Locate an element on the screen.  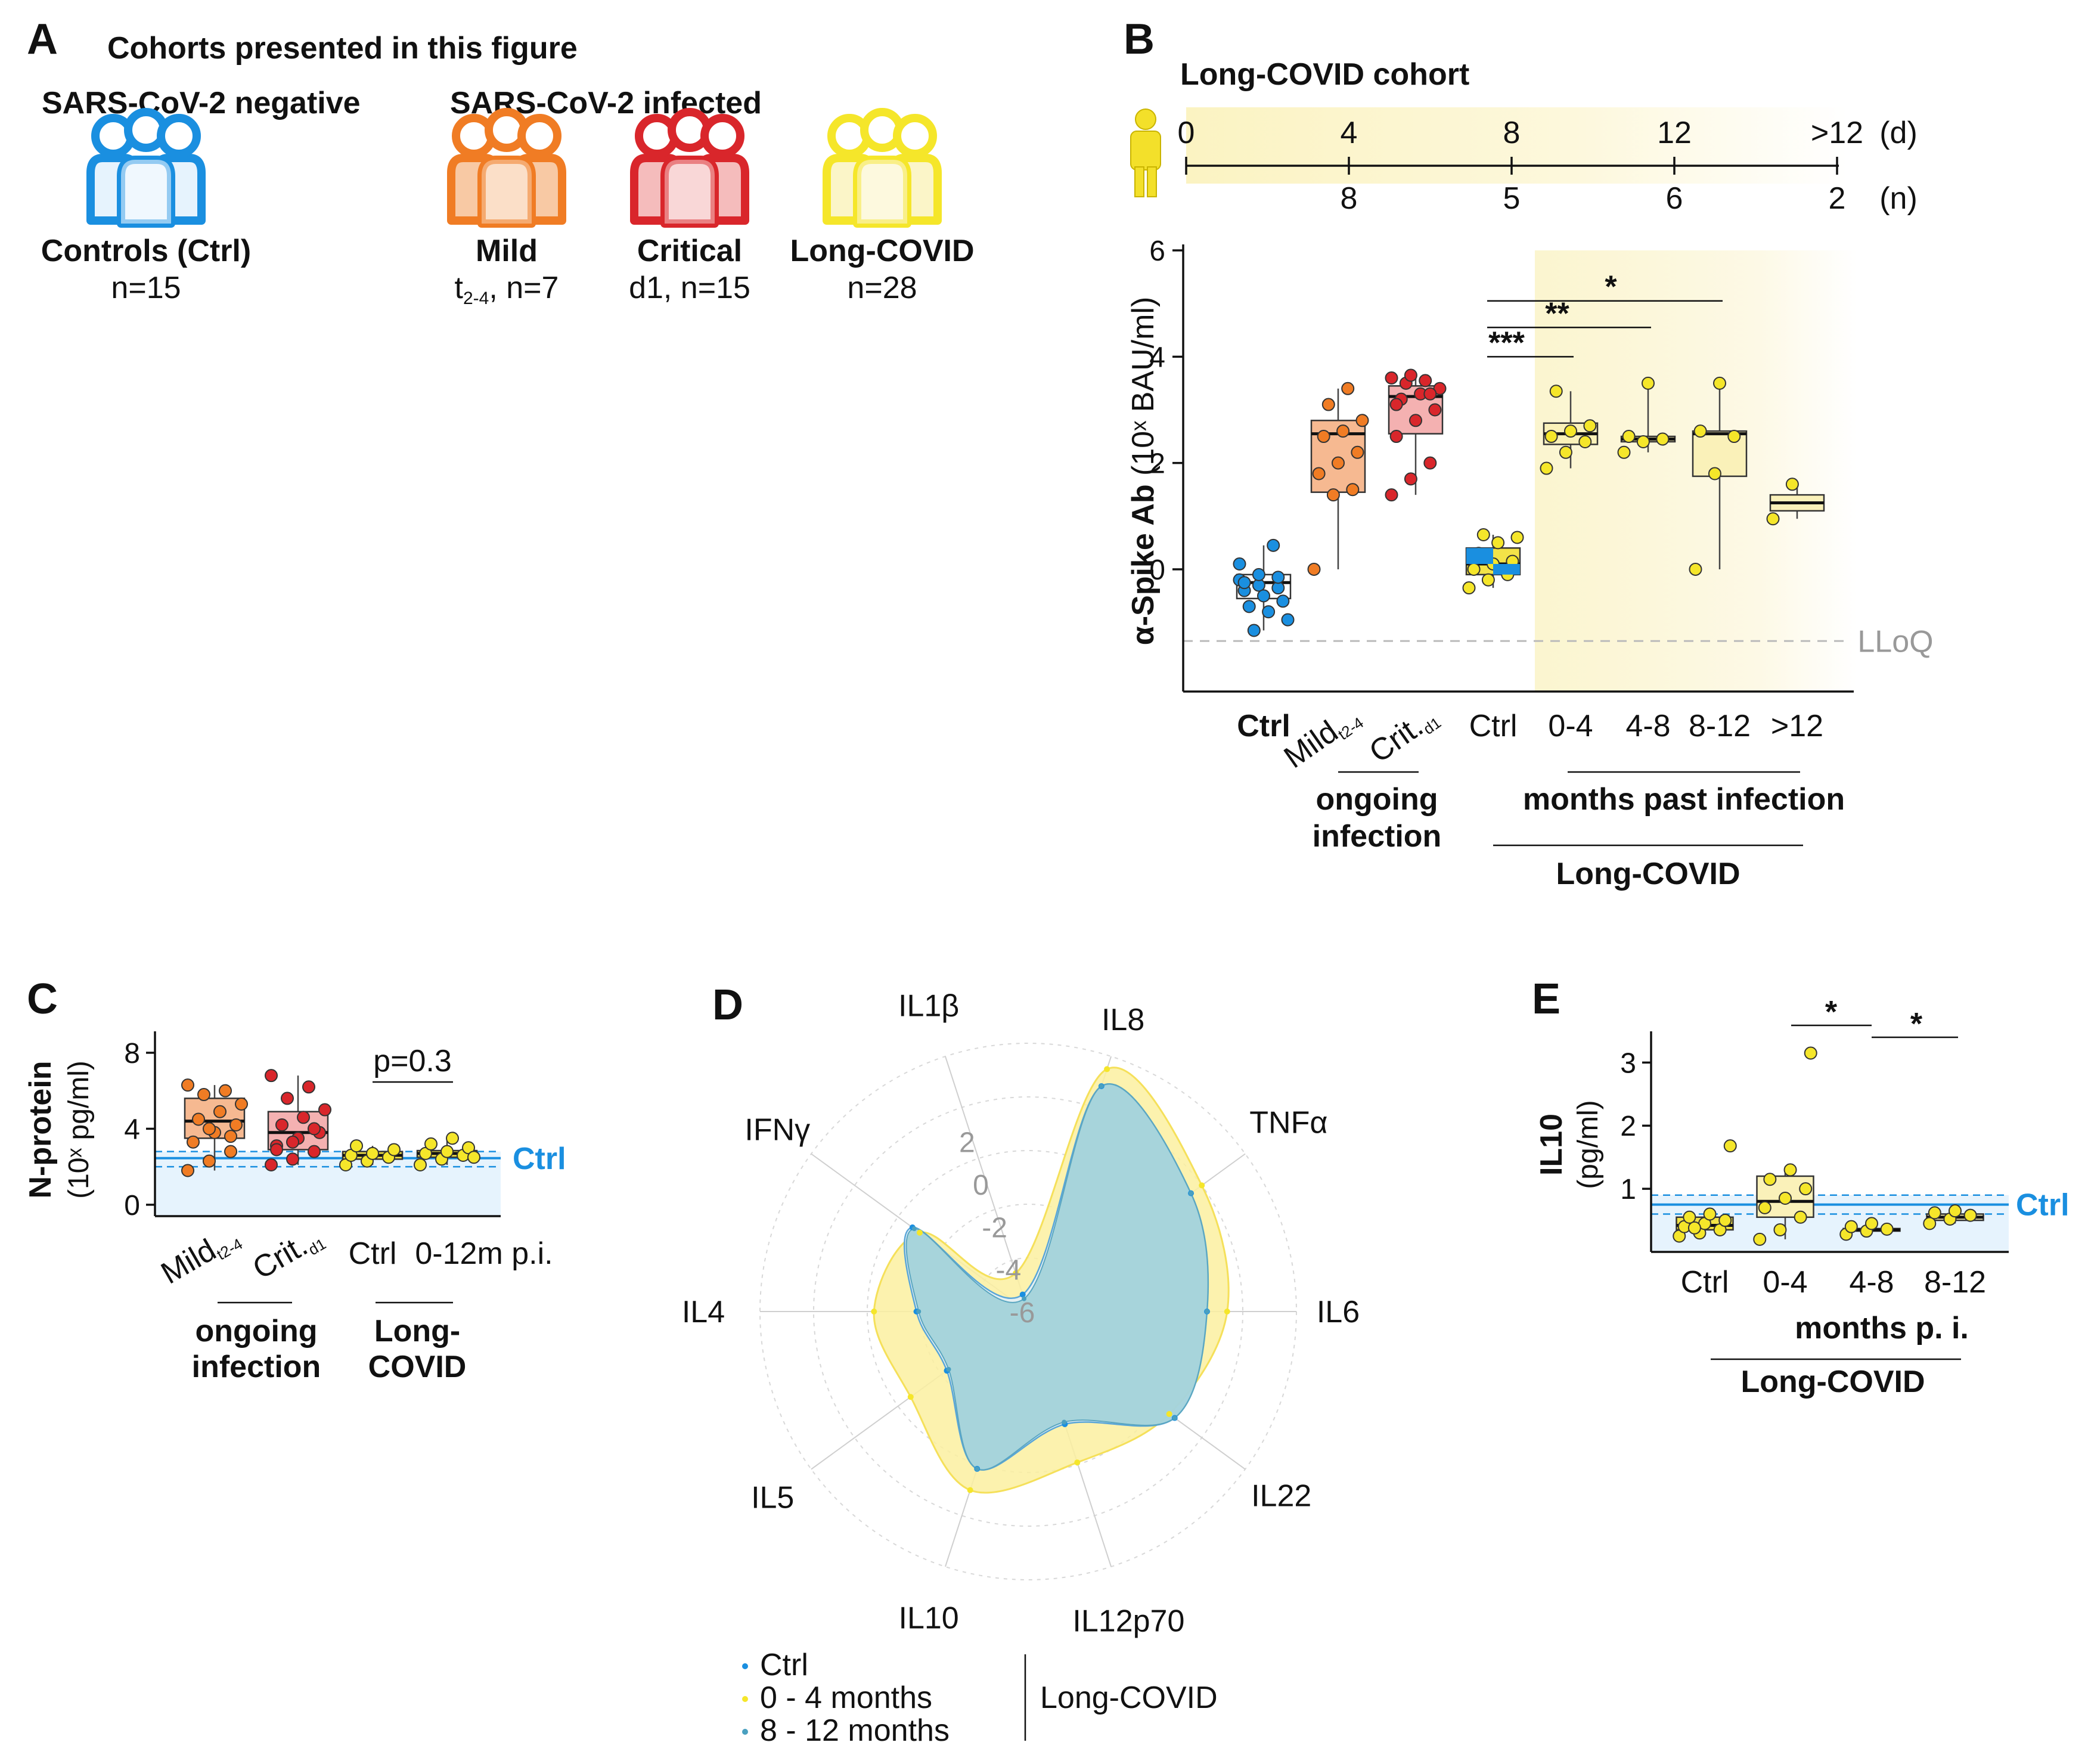
group-label-covid: COVID is located at coordinates (417, 1367).